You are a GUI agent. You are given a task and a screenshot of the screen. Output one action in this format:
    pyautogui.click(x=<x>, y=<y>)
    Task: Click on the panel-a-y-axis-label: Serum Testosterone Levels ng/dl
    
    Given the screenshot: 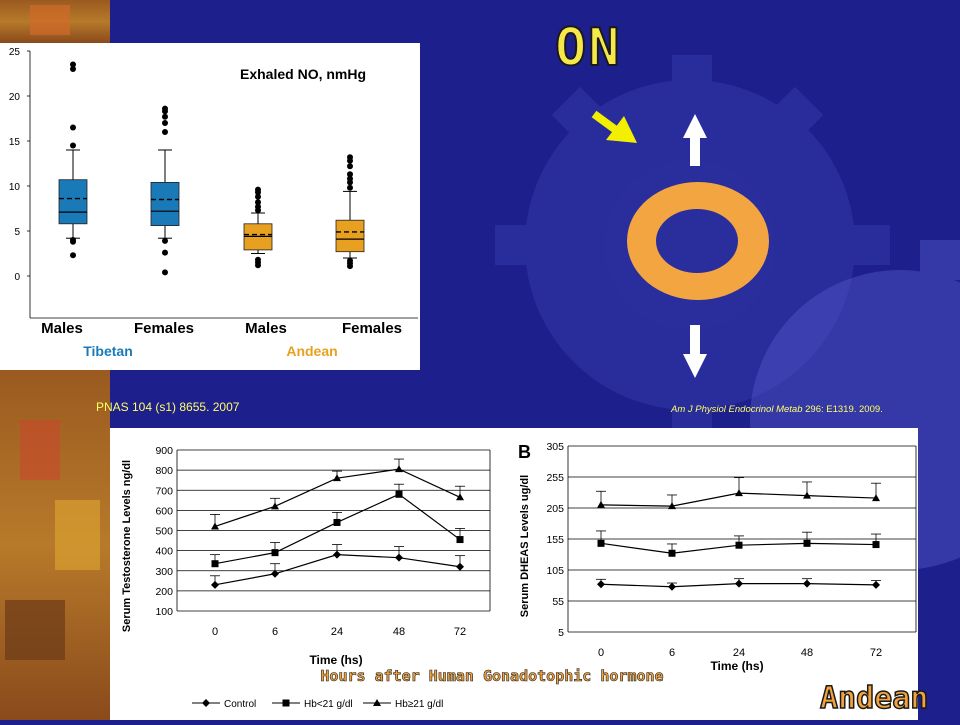 What is the action you would take?
    pyautogui.click(x=127, y=546)
    